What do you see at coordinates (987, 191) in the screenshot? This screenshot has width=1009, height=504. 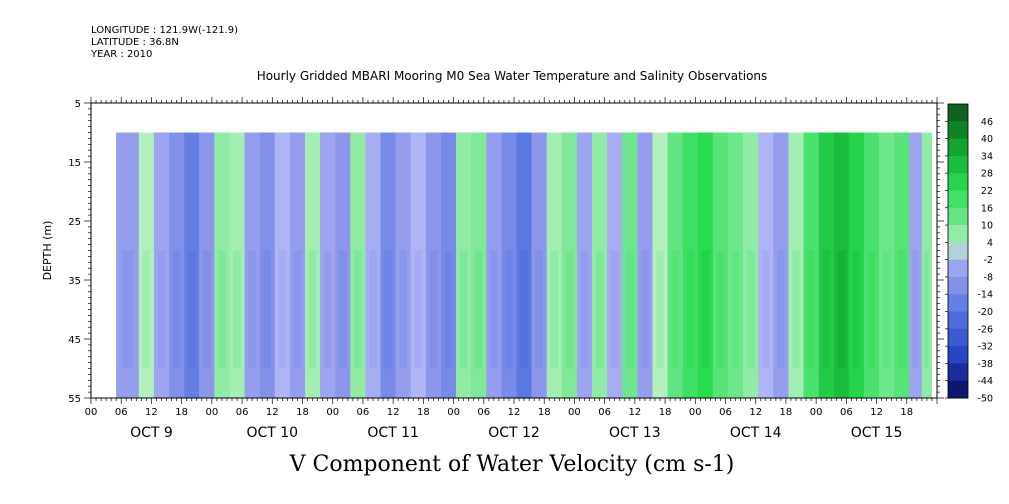 I see `colorbar-label: 22` at bounding box center [987, 191].